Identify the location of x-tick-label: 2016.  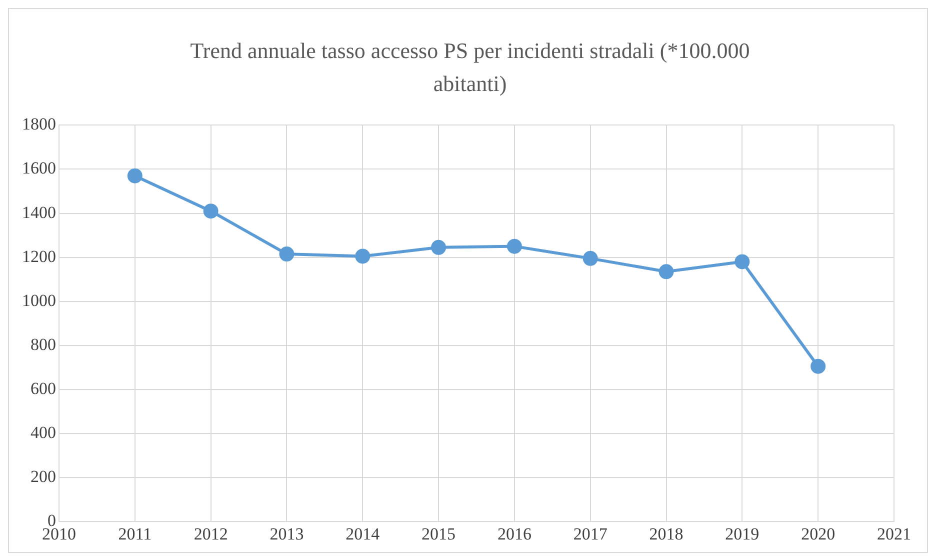
(514, 534).